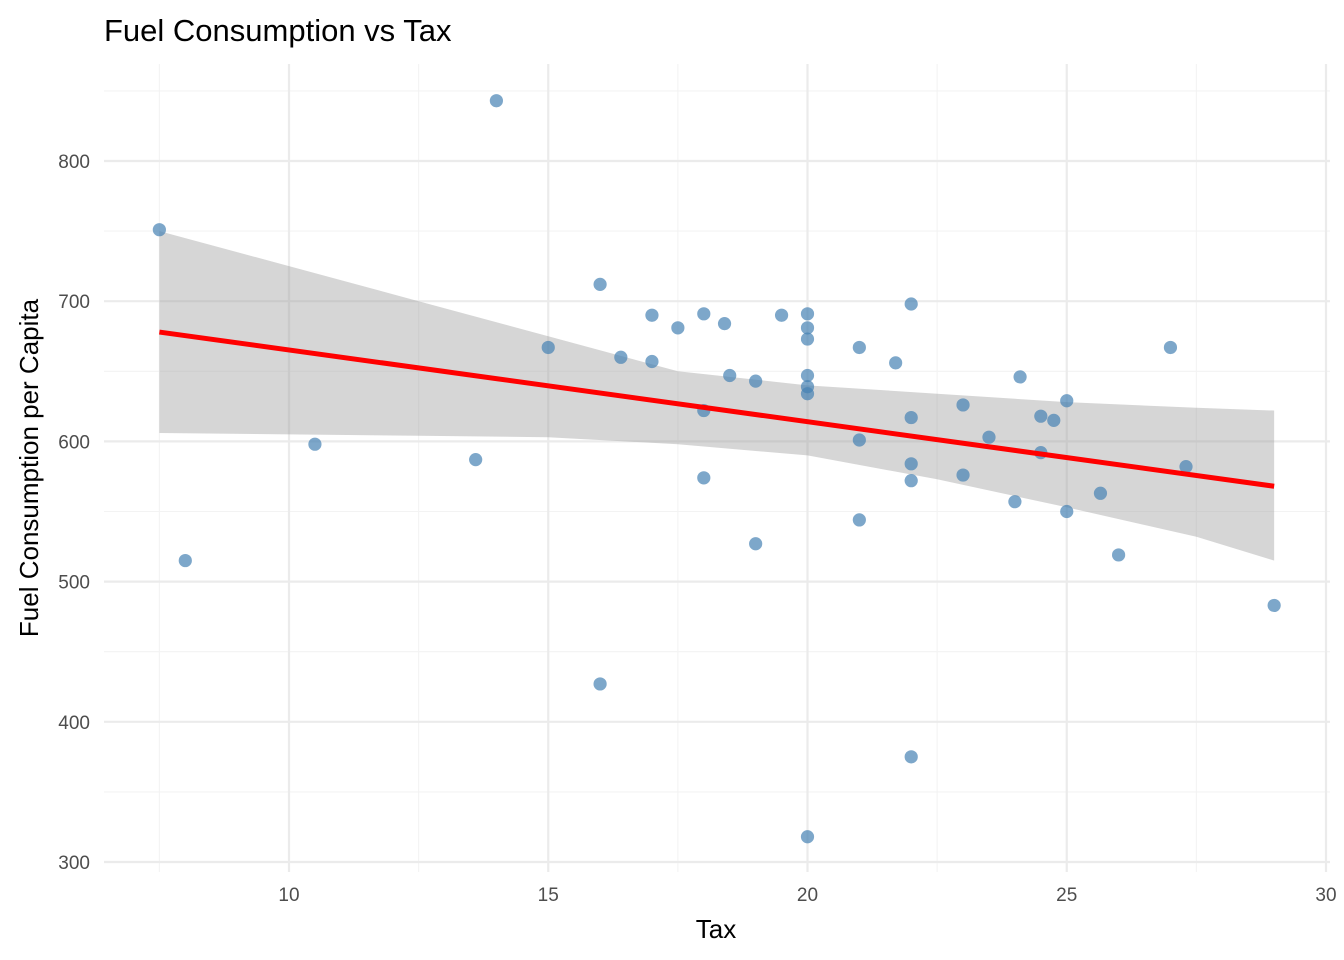  I want to click on y-tick-label: 500, so click(74, 583).